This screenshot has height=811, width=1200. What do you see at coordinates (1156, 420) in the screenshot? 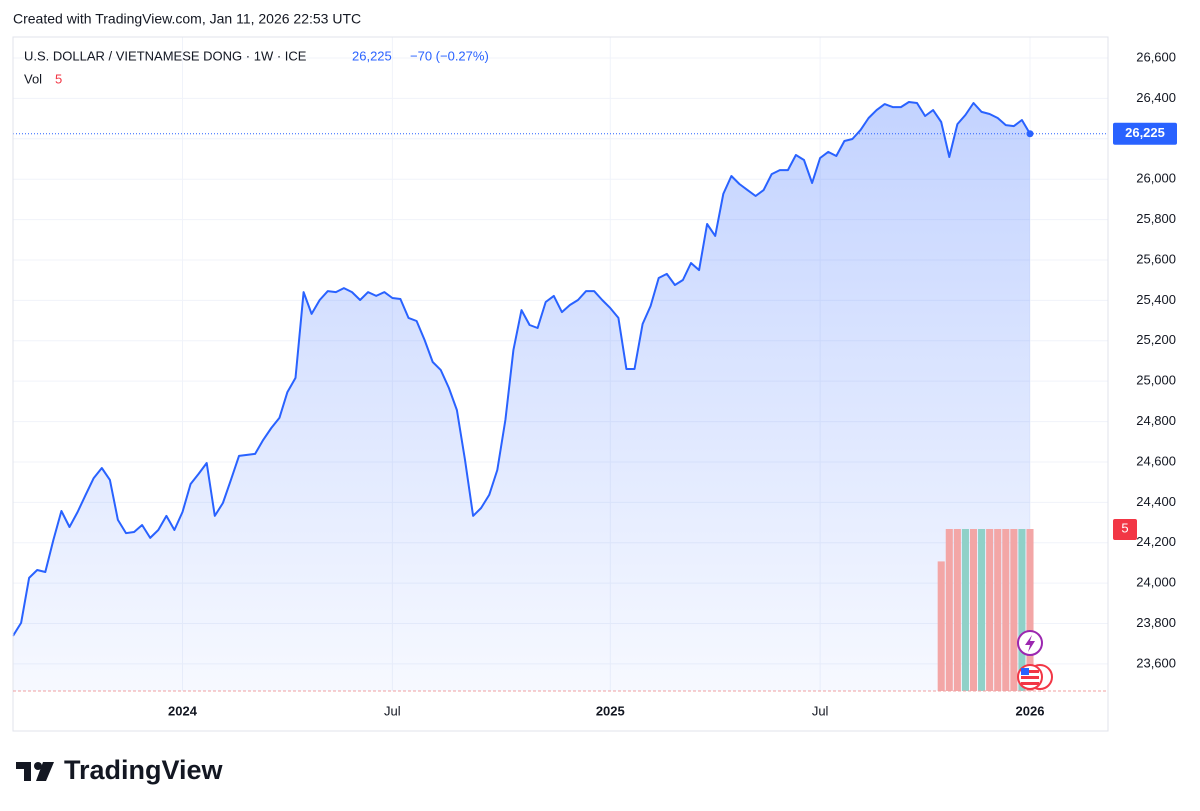
I see `y-tick-label: 24,800` at bounding box center [1156, 420].